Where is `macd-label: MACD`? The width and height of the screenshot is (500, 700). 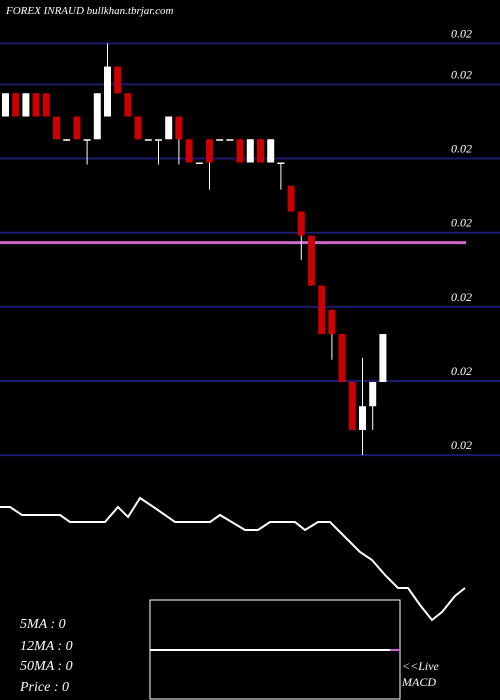 macd-label: MACD is located at coordinates (418, 682).